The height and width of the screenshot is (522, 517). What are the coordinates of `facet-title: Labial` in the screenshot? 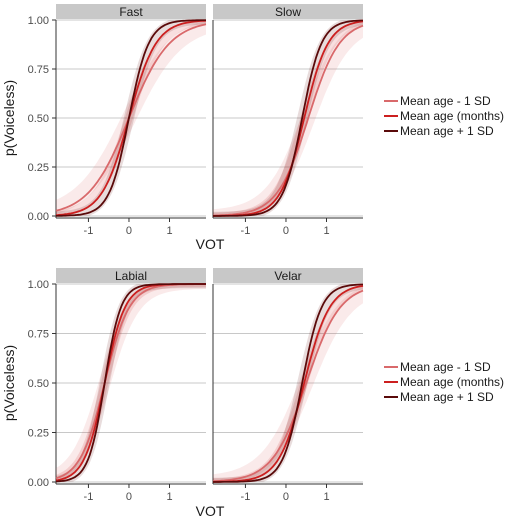 It's located at (131, 276).